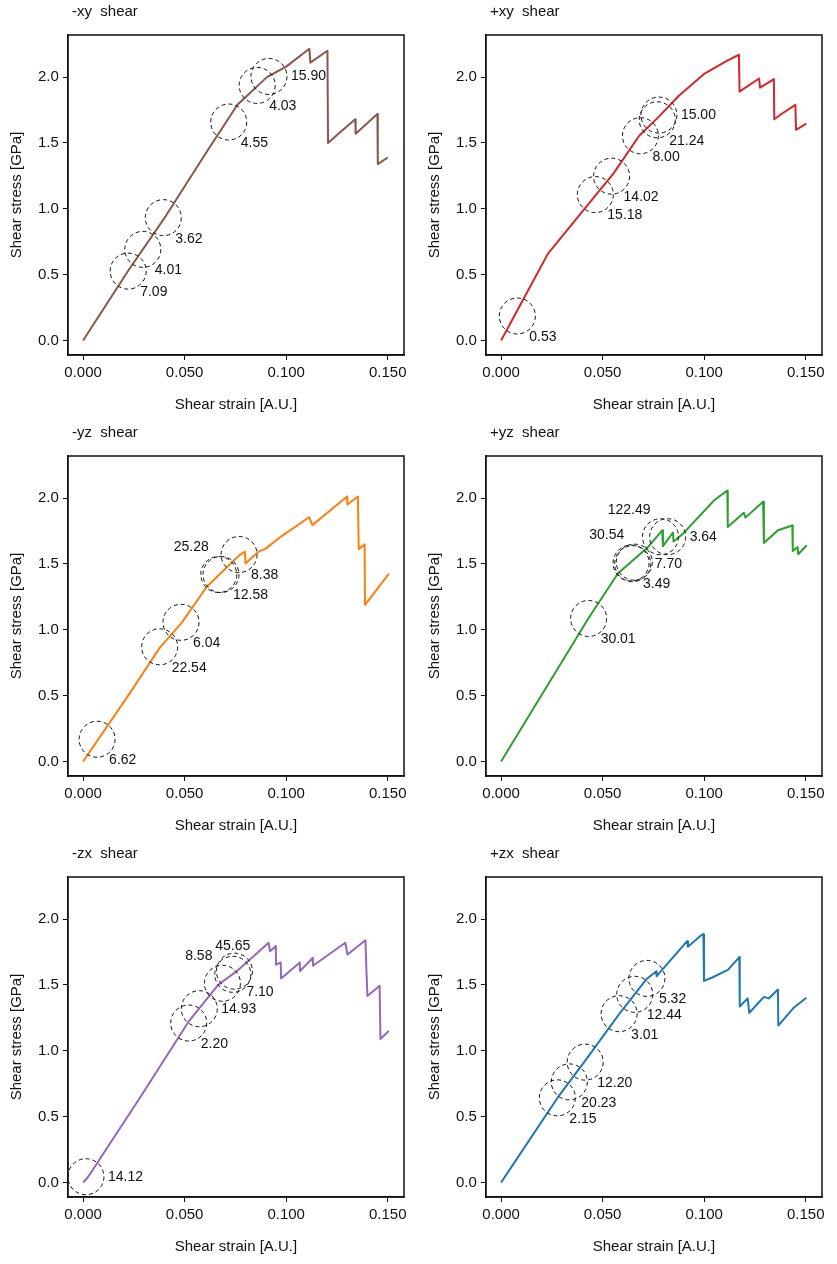  Describe the element at coordinates (641, 196) in the screenshot. I see `annotation: 14.02` at that location.